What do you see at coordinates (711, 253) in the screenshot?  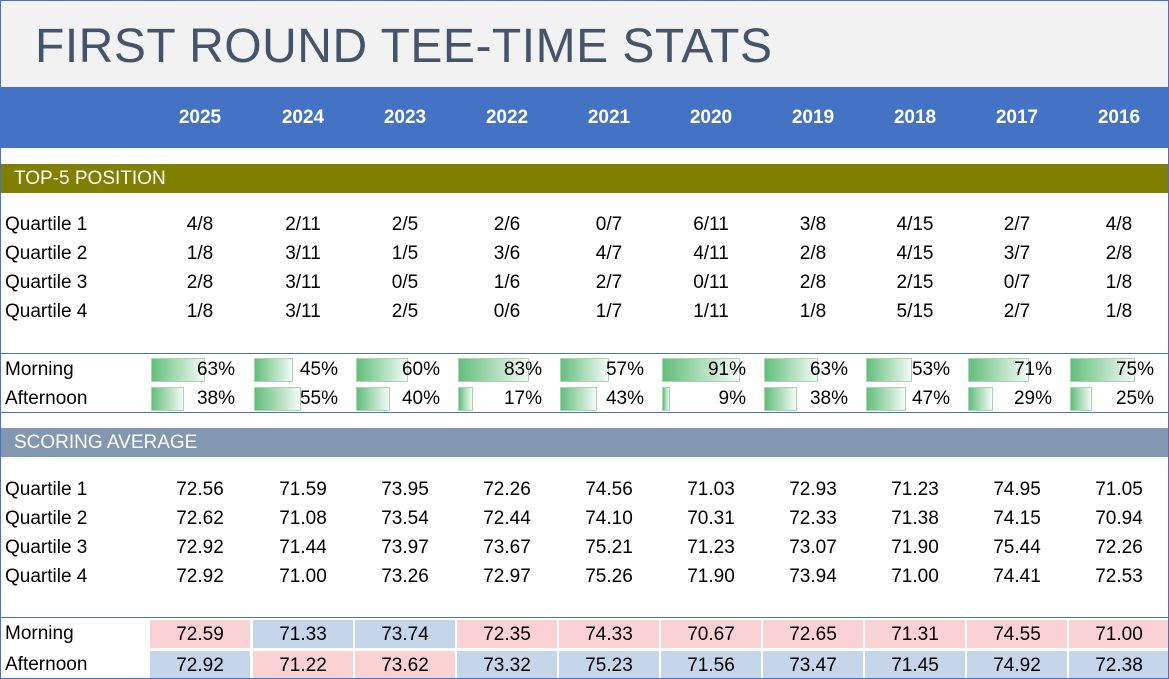 I see `table-cell: 4/11` at bounding box center [711, 253].